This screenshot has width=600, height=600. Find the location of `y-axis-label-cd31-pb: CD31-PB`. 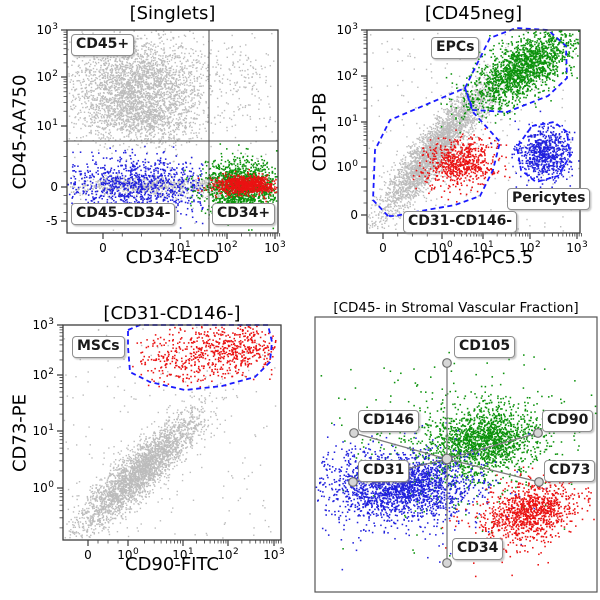

y-axis-label-cd31-pb: CD31-PB is located at coordinates (320, 131).